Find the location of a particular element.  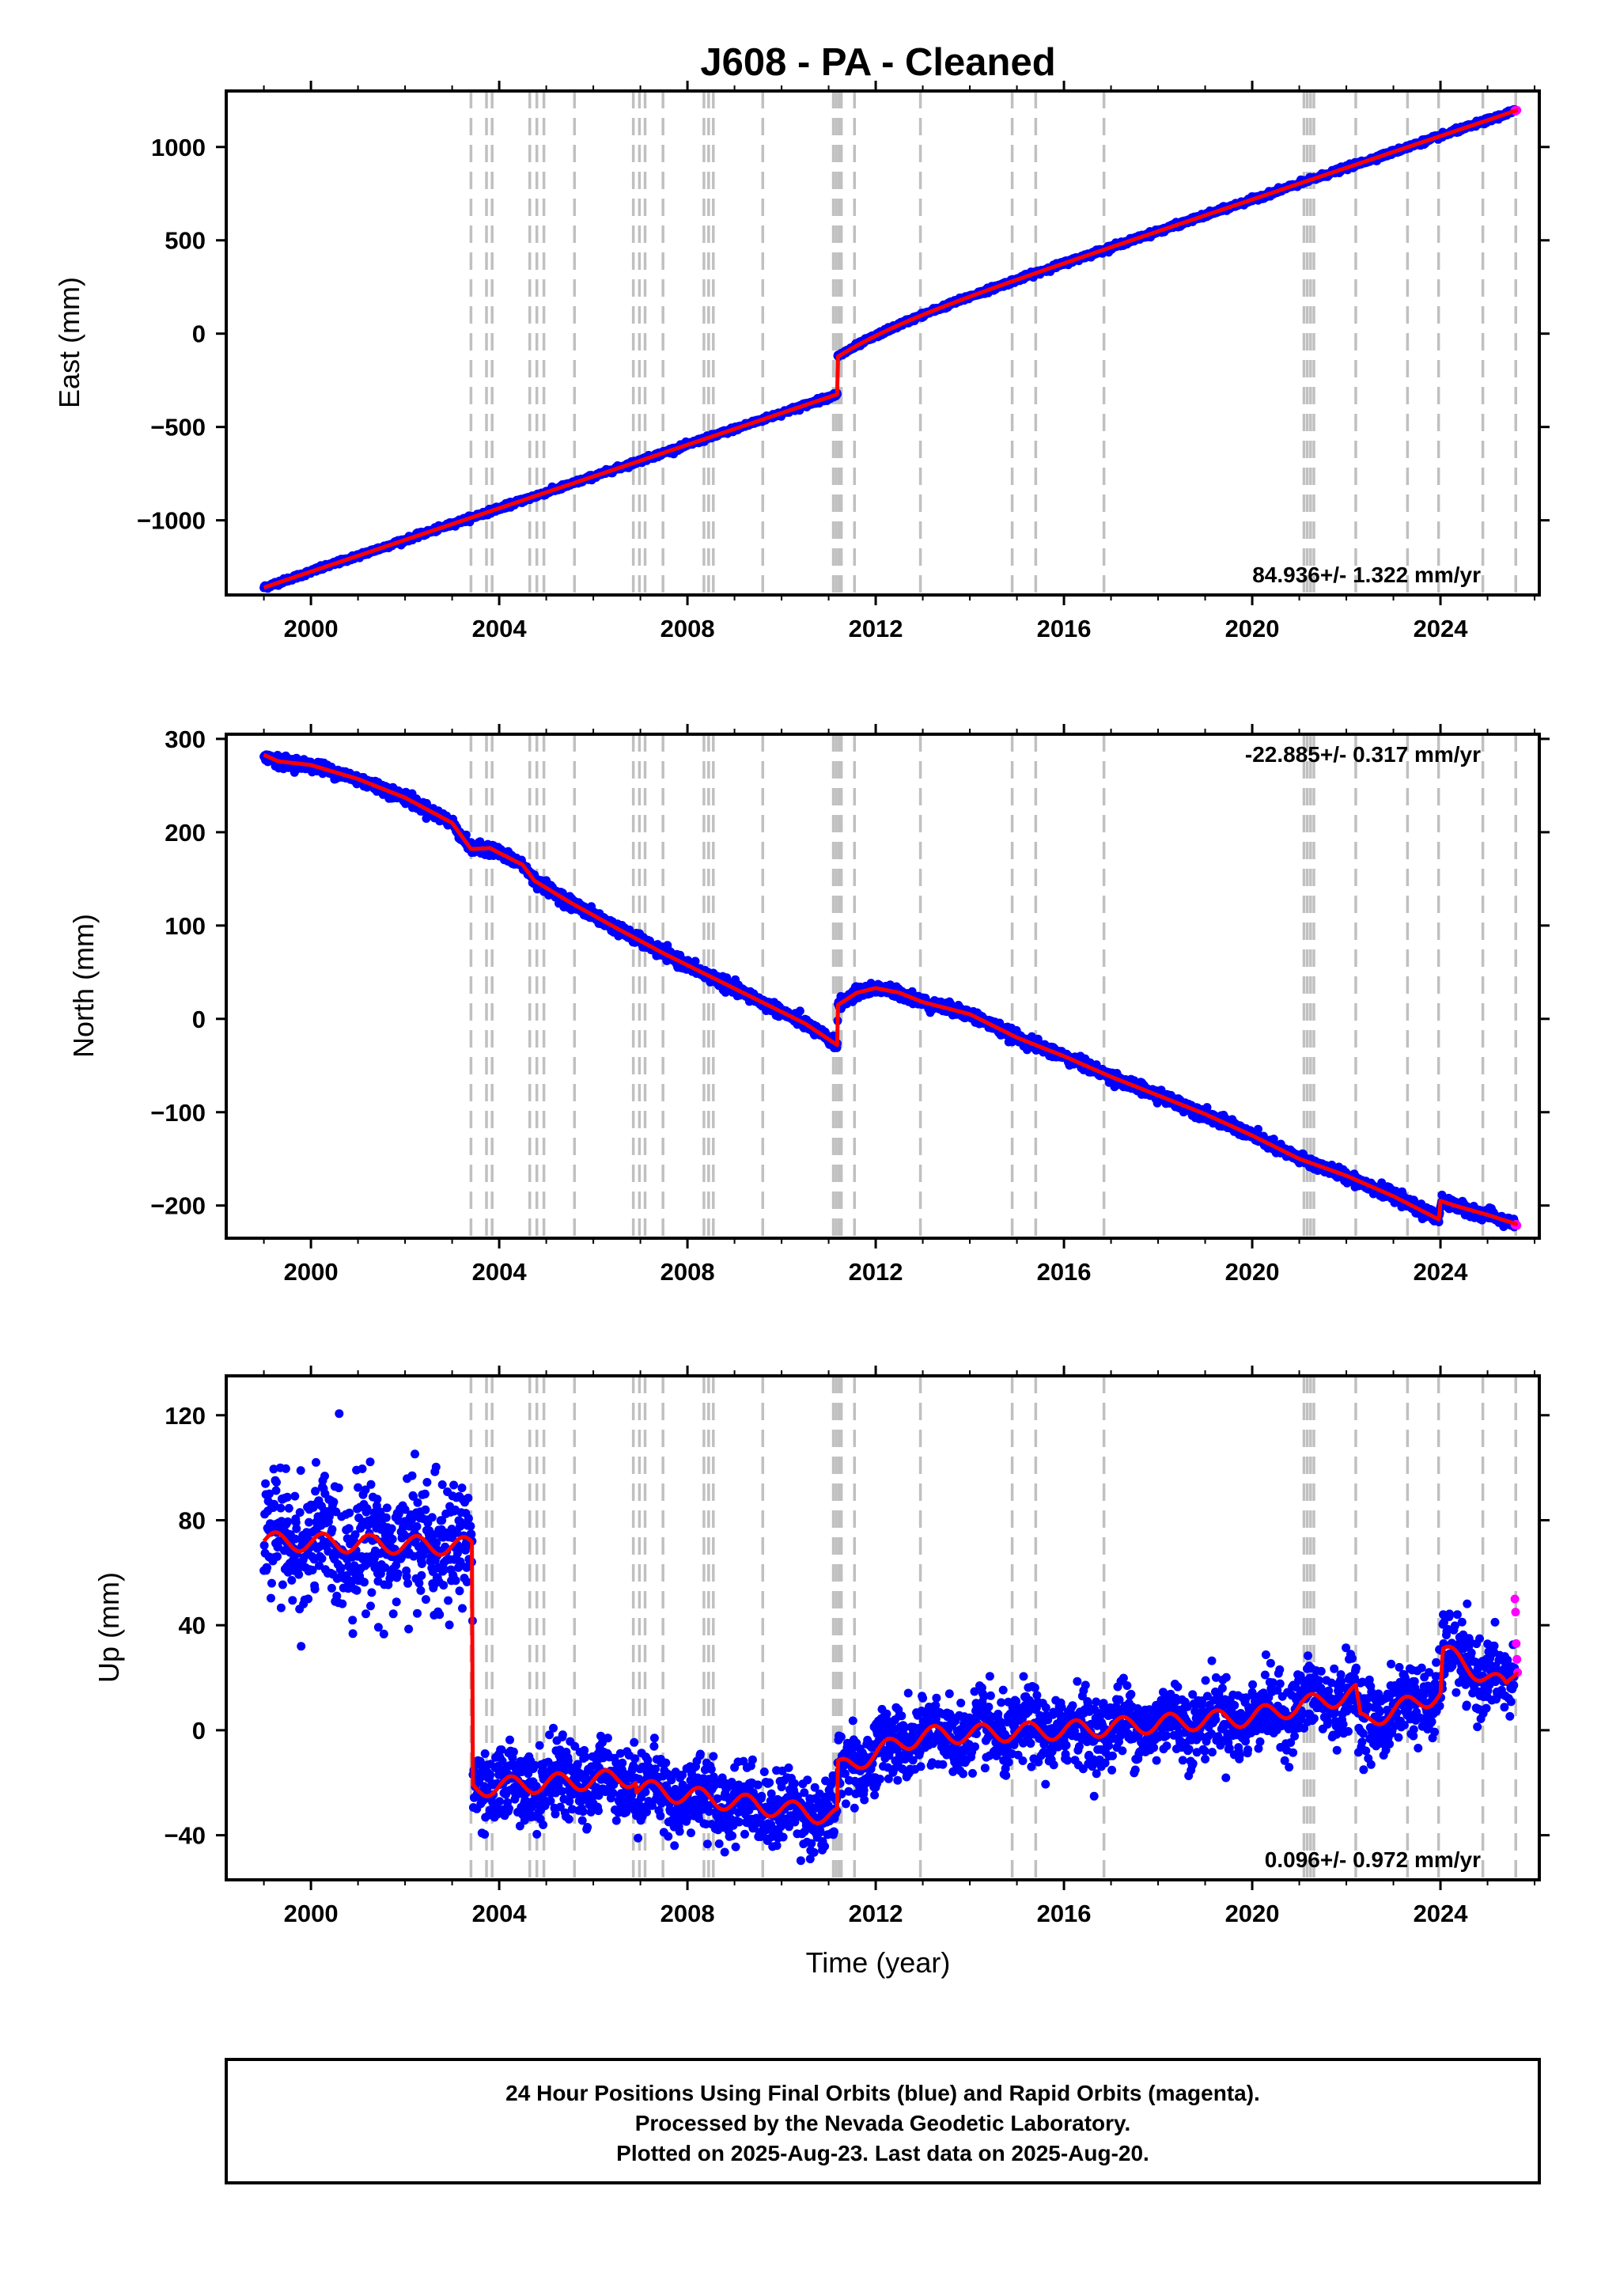

page-title: J608 - PA - Cleaned is located at coordinates (878, 63).